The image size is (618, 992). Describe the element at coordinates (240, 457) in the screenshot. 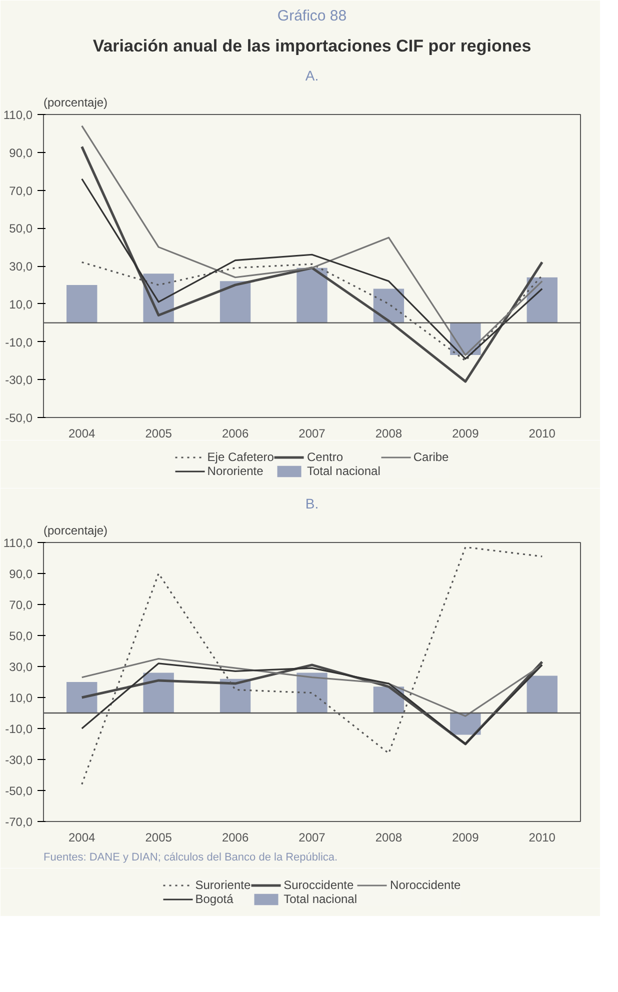

I see `legend-label: Eje Cafetero` at that location.